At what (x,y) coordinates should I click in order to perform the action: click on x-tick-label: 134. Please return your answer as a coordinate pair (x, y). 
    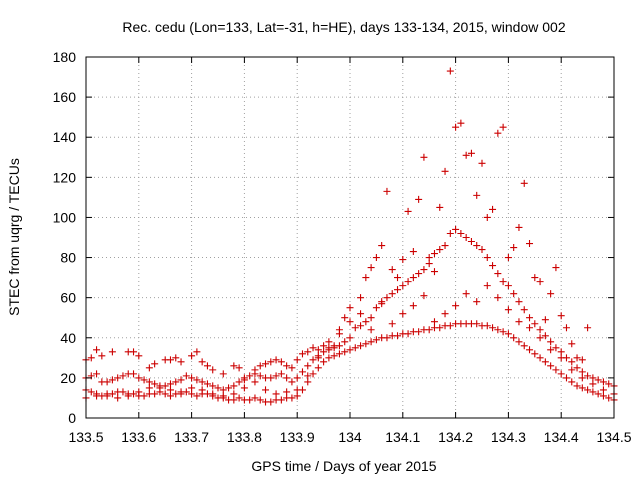
    Looking at the image, I should click on (350, 437).